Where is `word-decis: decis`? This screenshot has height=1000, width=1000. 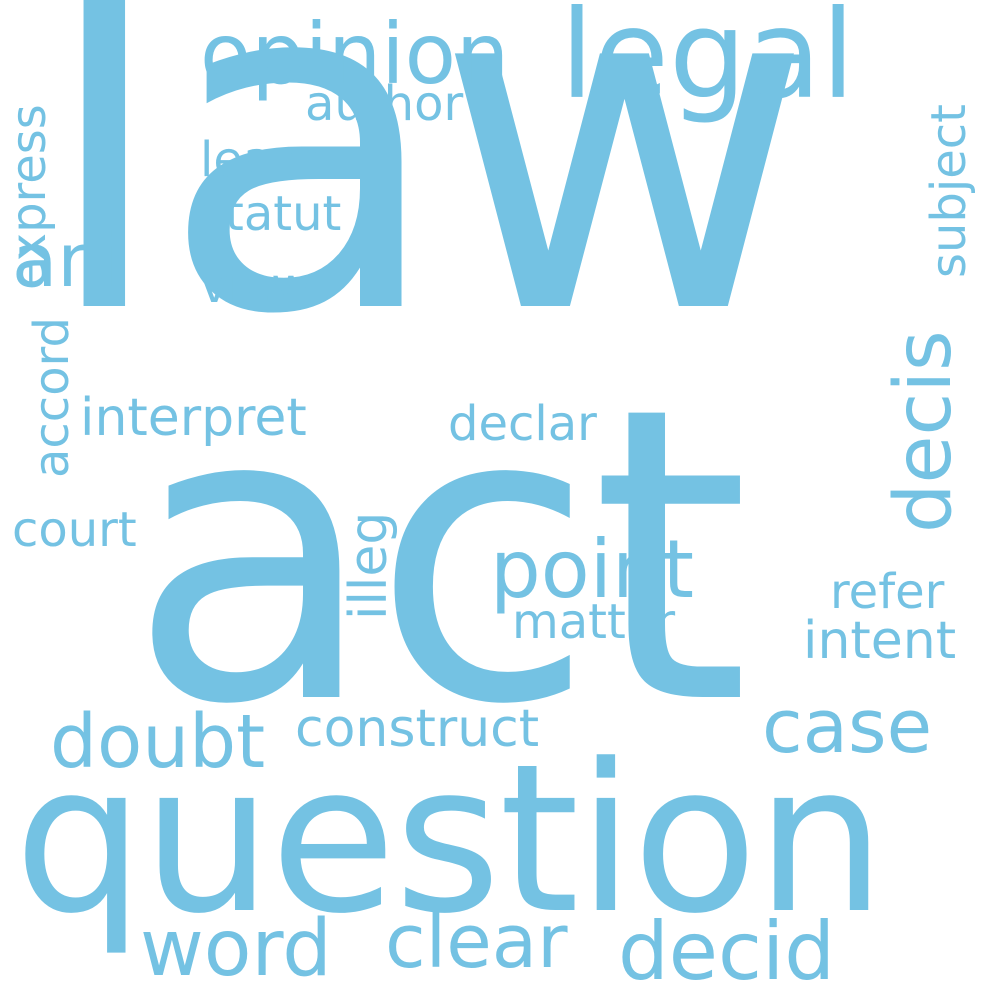
word-decis: decis is located at coordinates (924, 431).